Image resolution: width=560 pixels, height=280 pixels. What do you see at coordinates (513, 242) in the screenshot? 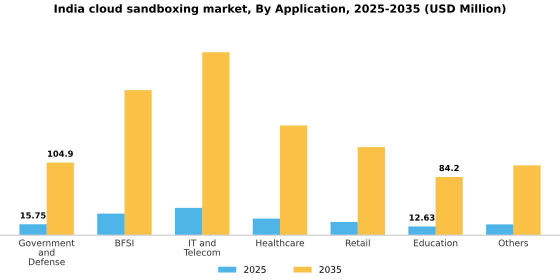
I see `x-tick-label: Others` at bounding box center [513, 242].